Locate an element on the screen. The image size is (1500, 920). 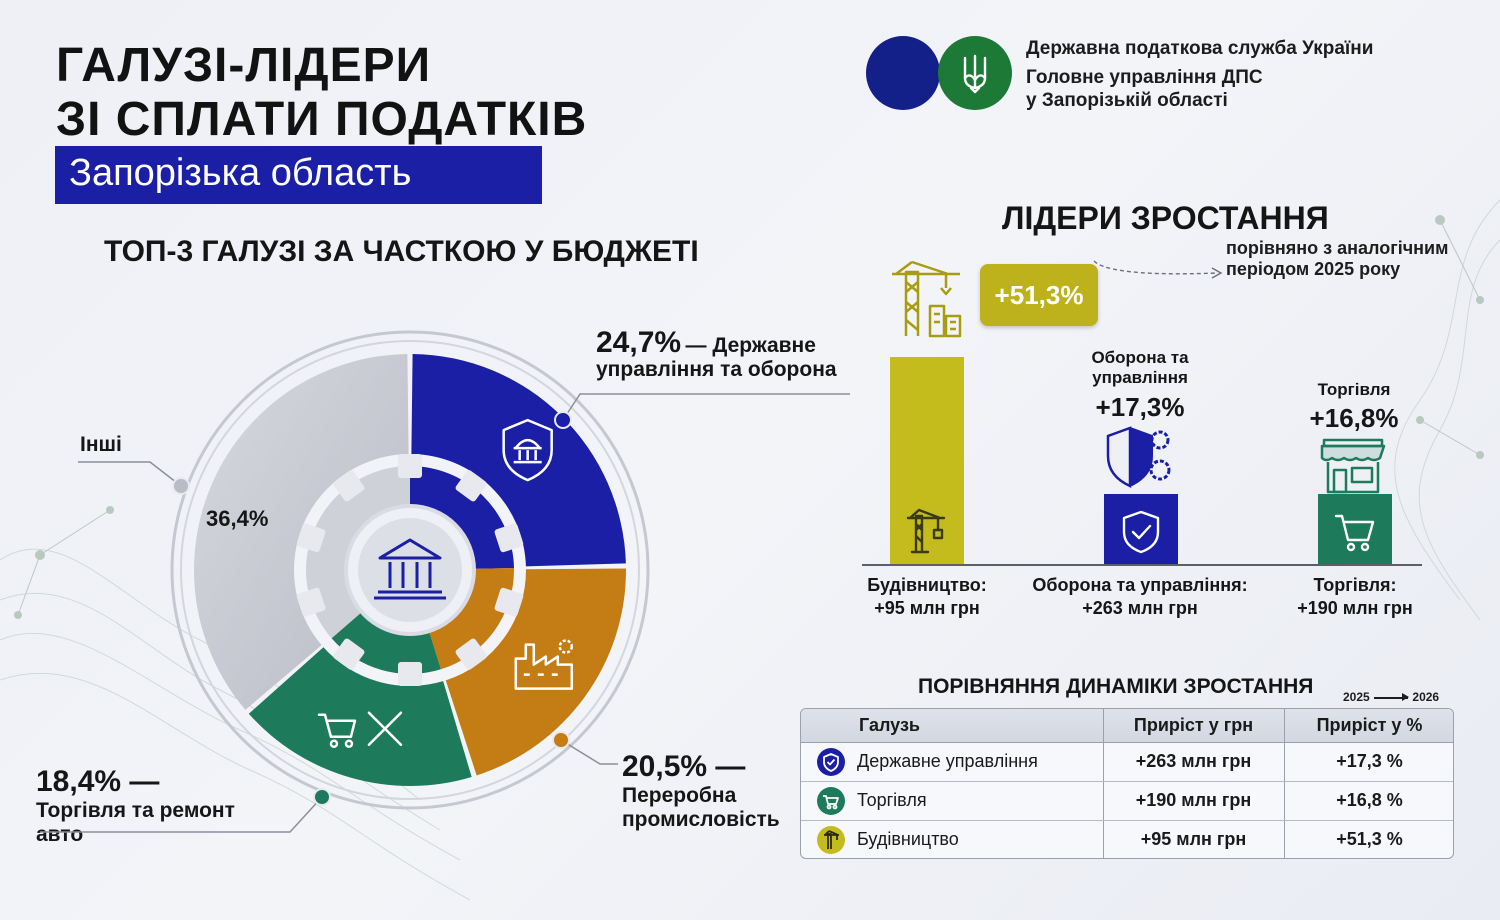
col-header-industry: Галузь is located at coordinates (889, 725).